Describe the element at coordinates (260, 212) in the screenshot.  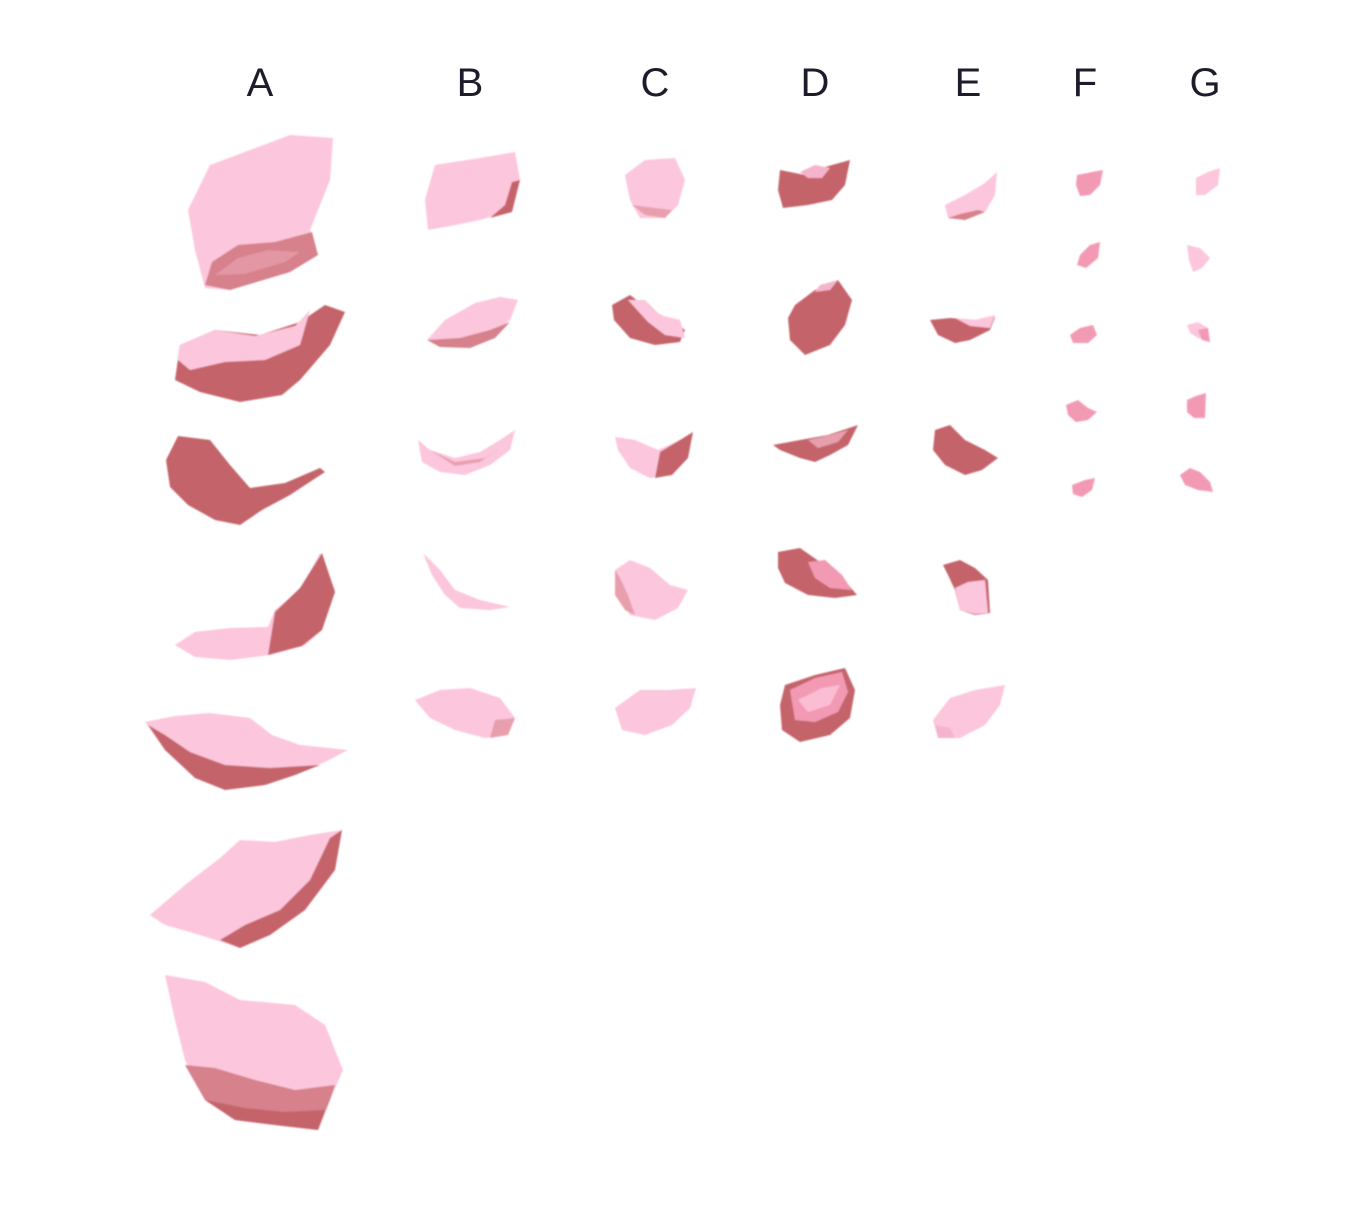
I see `petal-a1` at that location.